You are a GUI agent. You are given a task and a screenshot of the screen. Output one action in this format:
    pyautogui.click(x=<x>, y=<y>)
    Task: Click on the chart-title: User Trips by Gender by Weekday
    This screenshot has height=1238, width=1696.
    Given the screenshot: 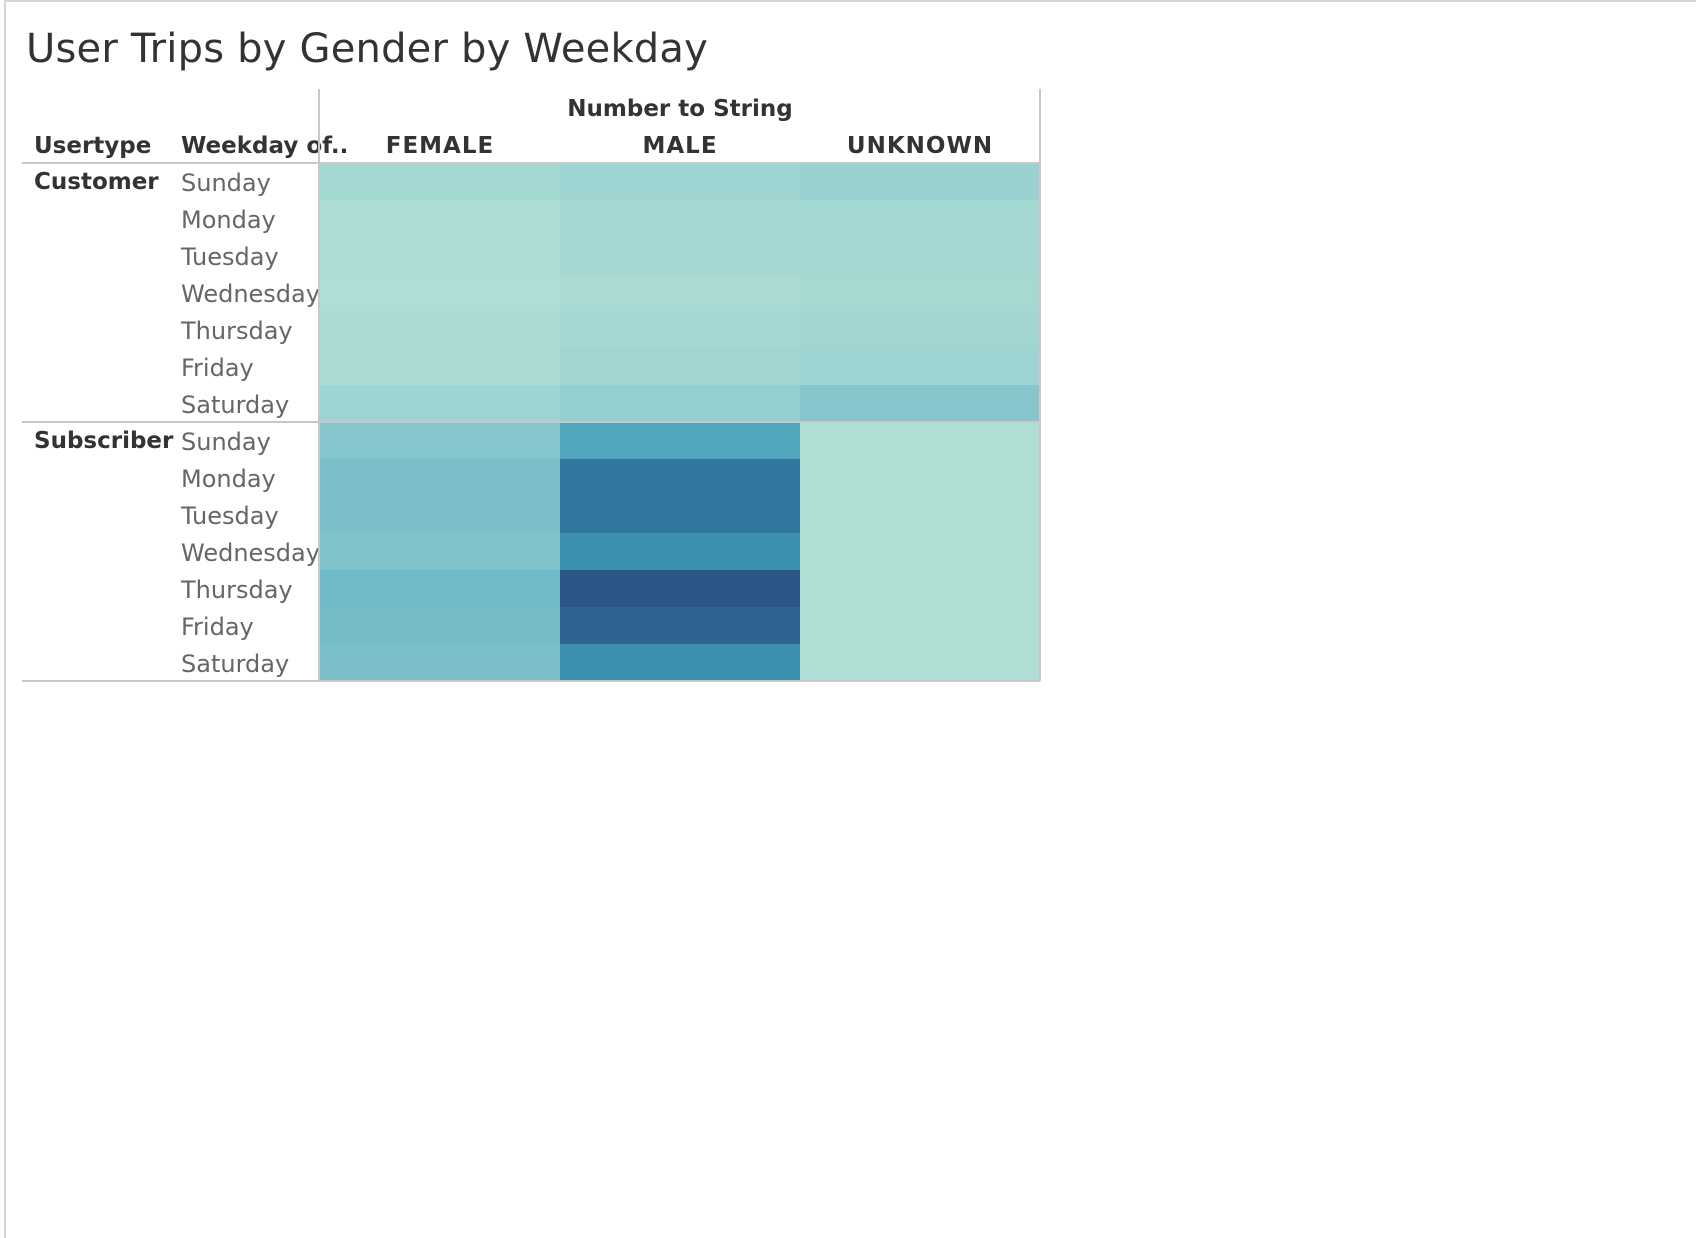 What is the action you would take?
    pyautogui.click(x=367, y=49)
    